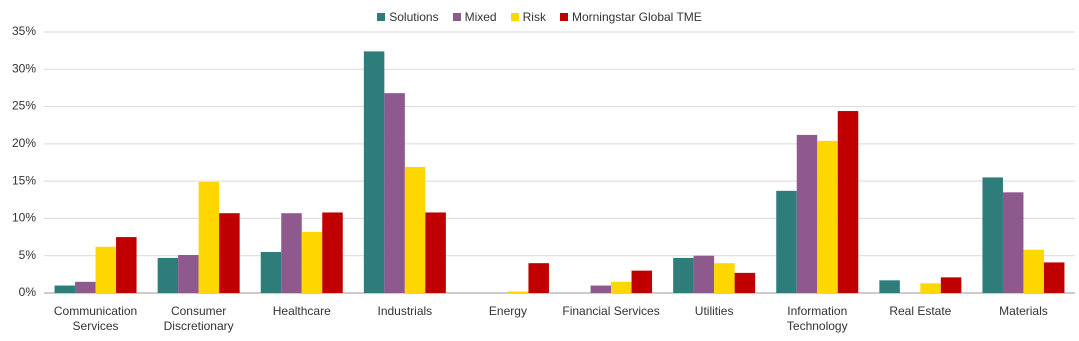  I want to click on x-tick-label: Utilities, so click(714, 311).